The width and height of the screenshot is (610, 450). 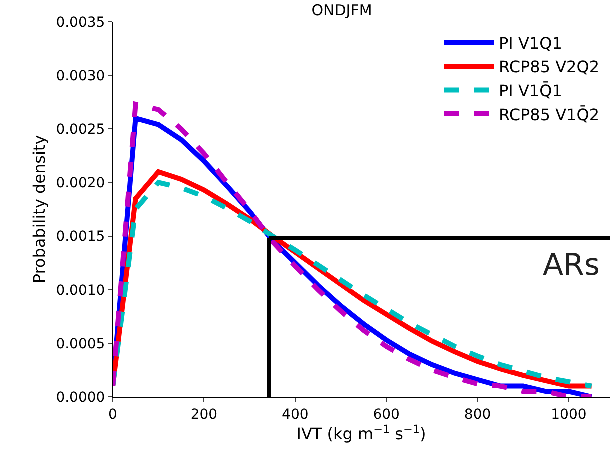 What do you see at coordinates (530, 43) in the screenshot?
I see `legend-label: PI V1Q1` at bounding box center [530, 43].